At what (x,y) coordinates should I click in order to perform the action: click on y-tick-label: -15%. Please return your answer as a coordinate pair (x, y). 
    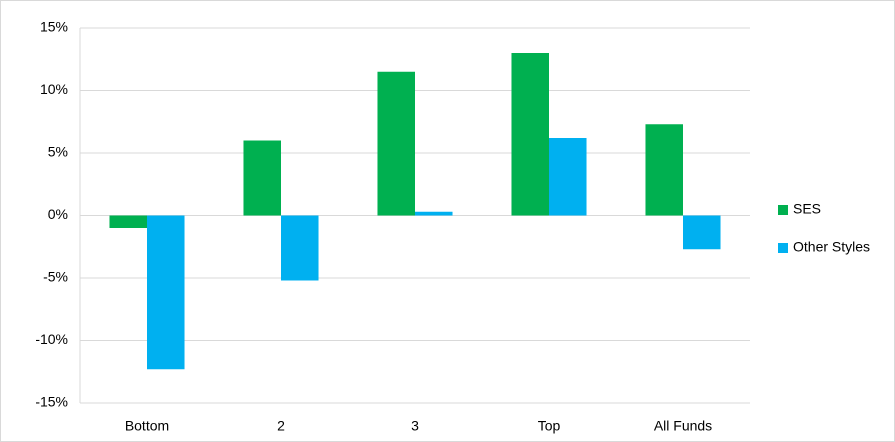
    Looking at the image, I should click on (51, 402).